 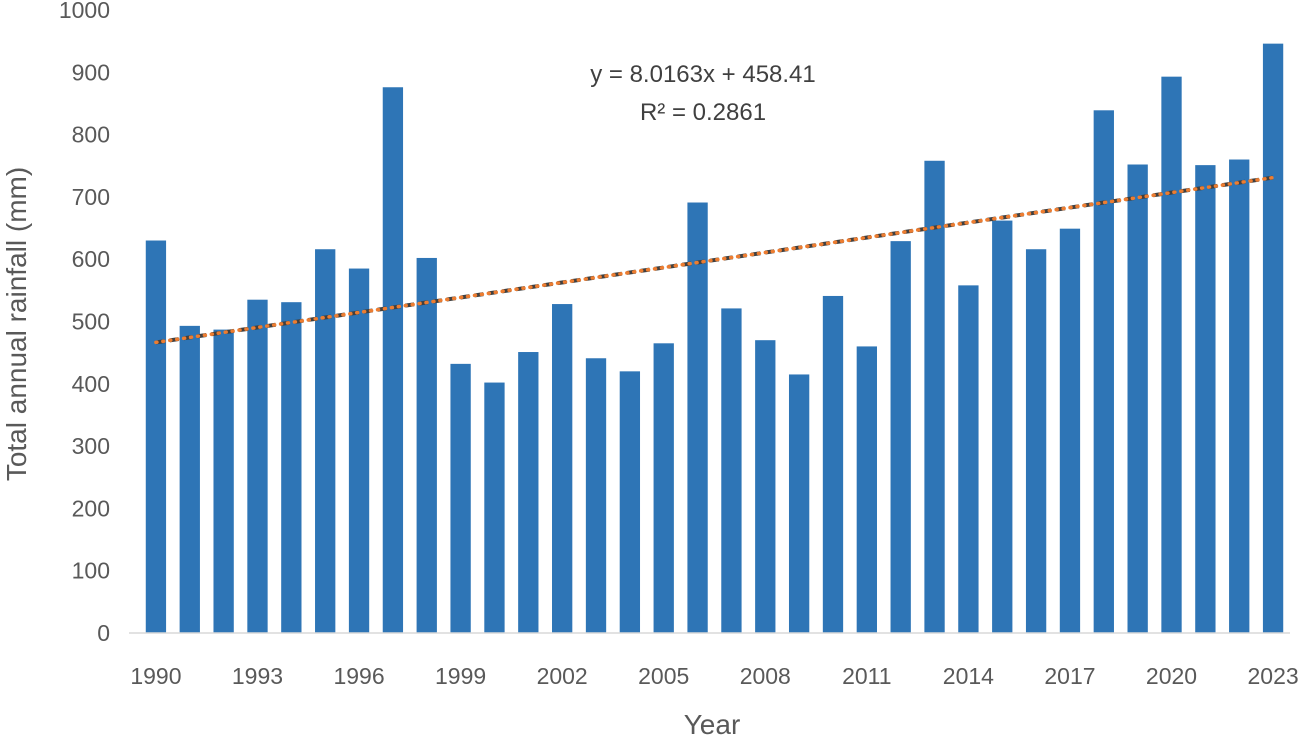 What do you see at coordinates (663, 676) in the screenshot?
I see `x-tick-label: 2005` at bounding box center [663, 676].